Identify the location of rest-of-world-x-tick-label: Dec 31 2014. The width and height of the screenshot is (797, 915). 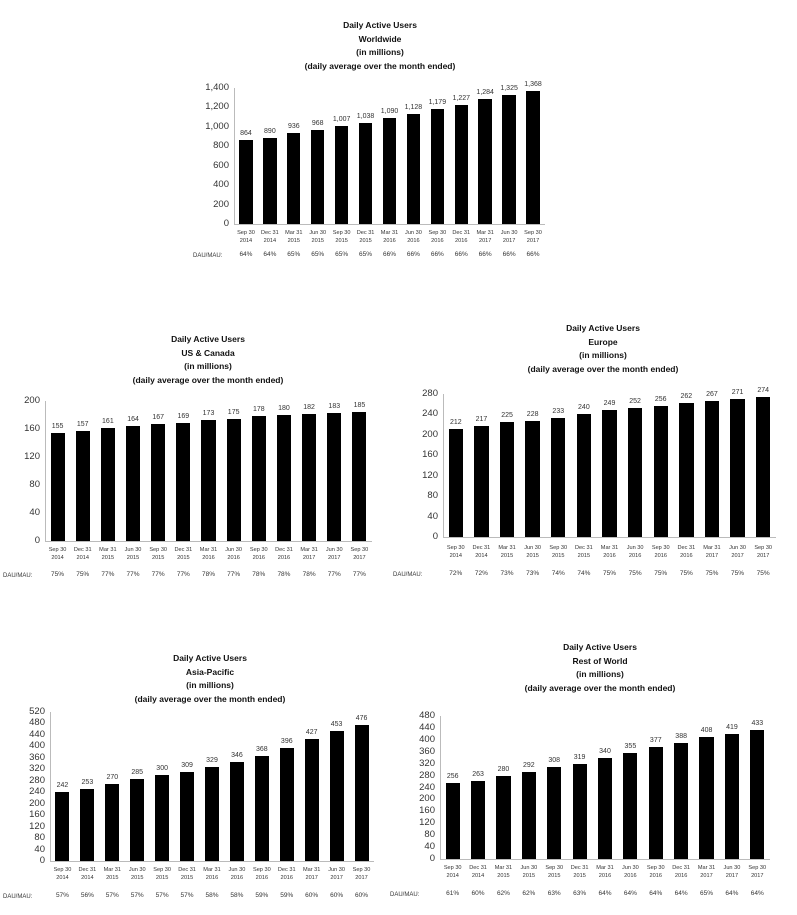
(478, 872).